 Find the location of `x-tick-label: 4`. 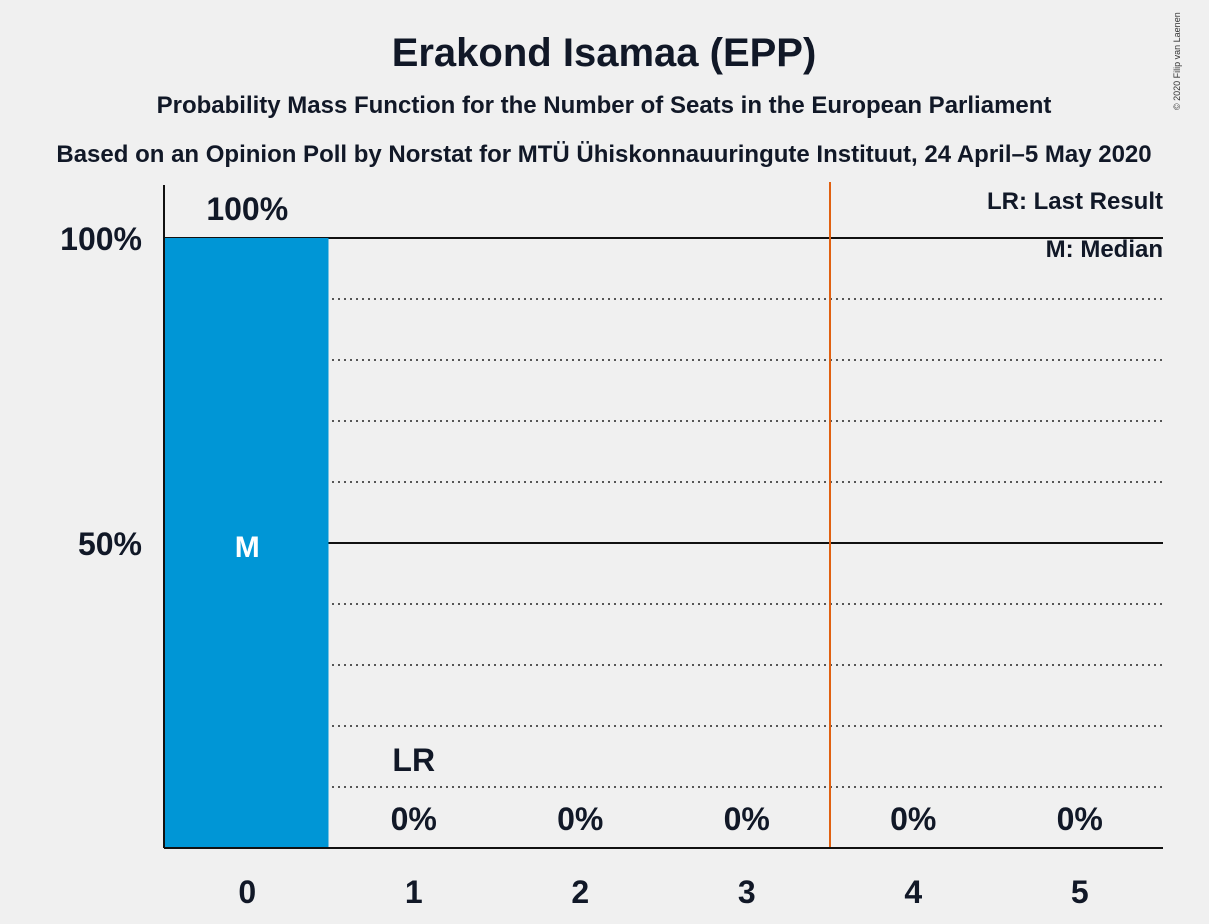

x-tick-label: 4 is located at coordinates (913, 892).